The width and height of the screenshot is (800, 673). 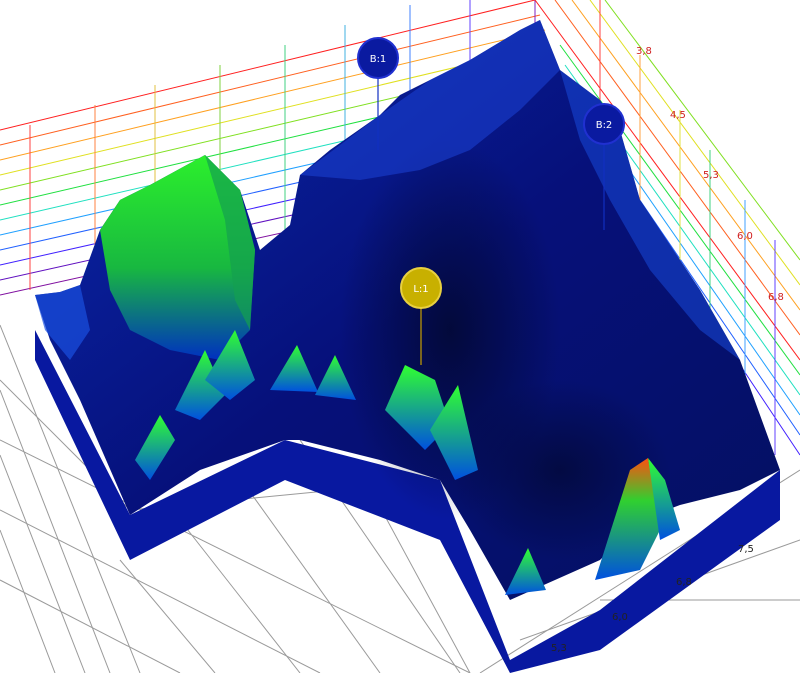 I want to click on marker-l1: L:1, so click(x=421, y=288).